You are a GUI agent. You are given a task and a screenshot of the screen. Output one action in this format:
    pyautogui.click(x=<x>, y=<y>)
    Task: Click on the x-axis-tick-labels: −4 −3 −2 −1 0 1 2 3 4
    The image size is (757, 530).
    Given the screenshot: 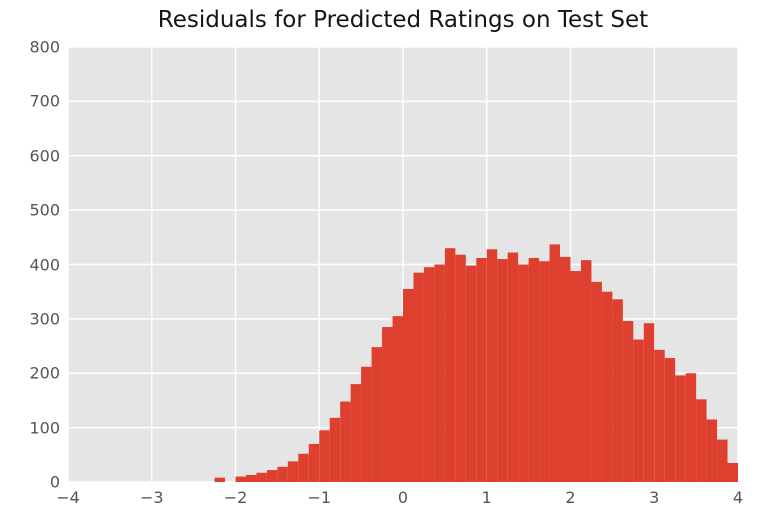 What is the action you would take?
    pyautogui.click(x=399, y=500)
    